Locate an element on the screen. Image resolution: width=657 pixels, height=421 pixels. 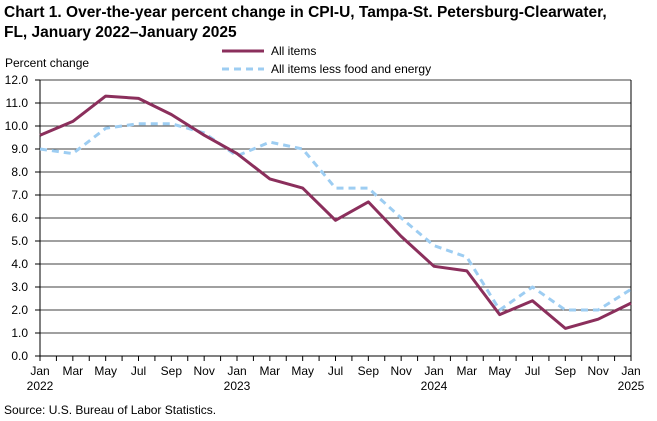
y-tick-label: 0.0 is located at coordinates (19, 356).